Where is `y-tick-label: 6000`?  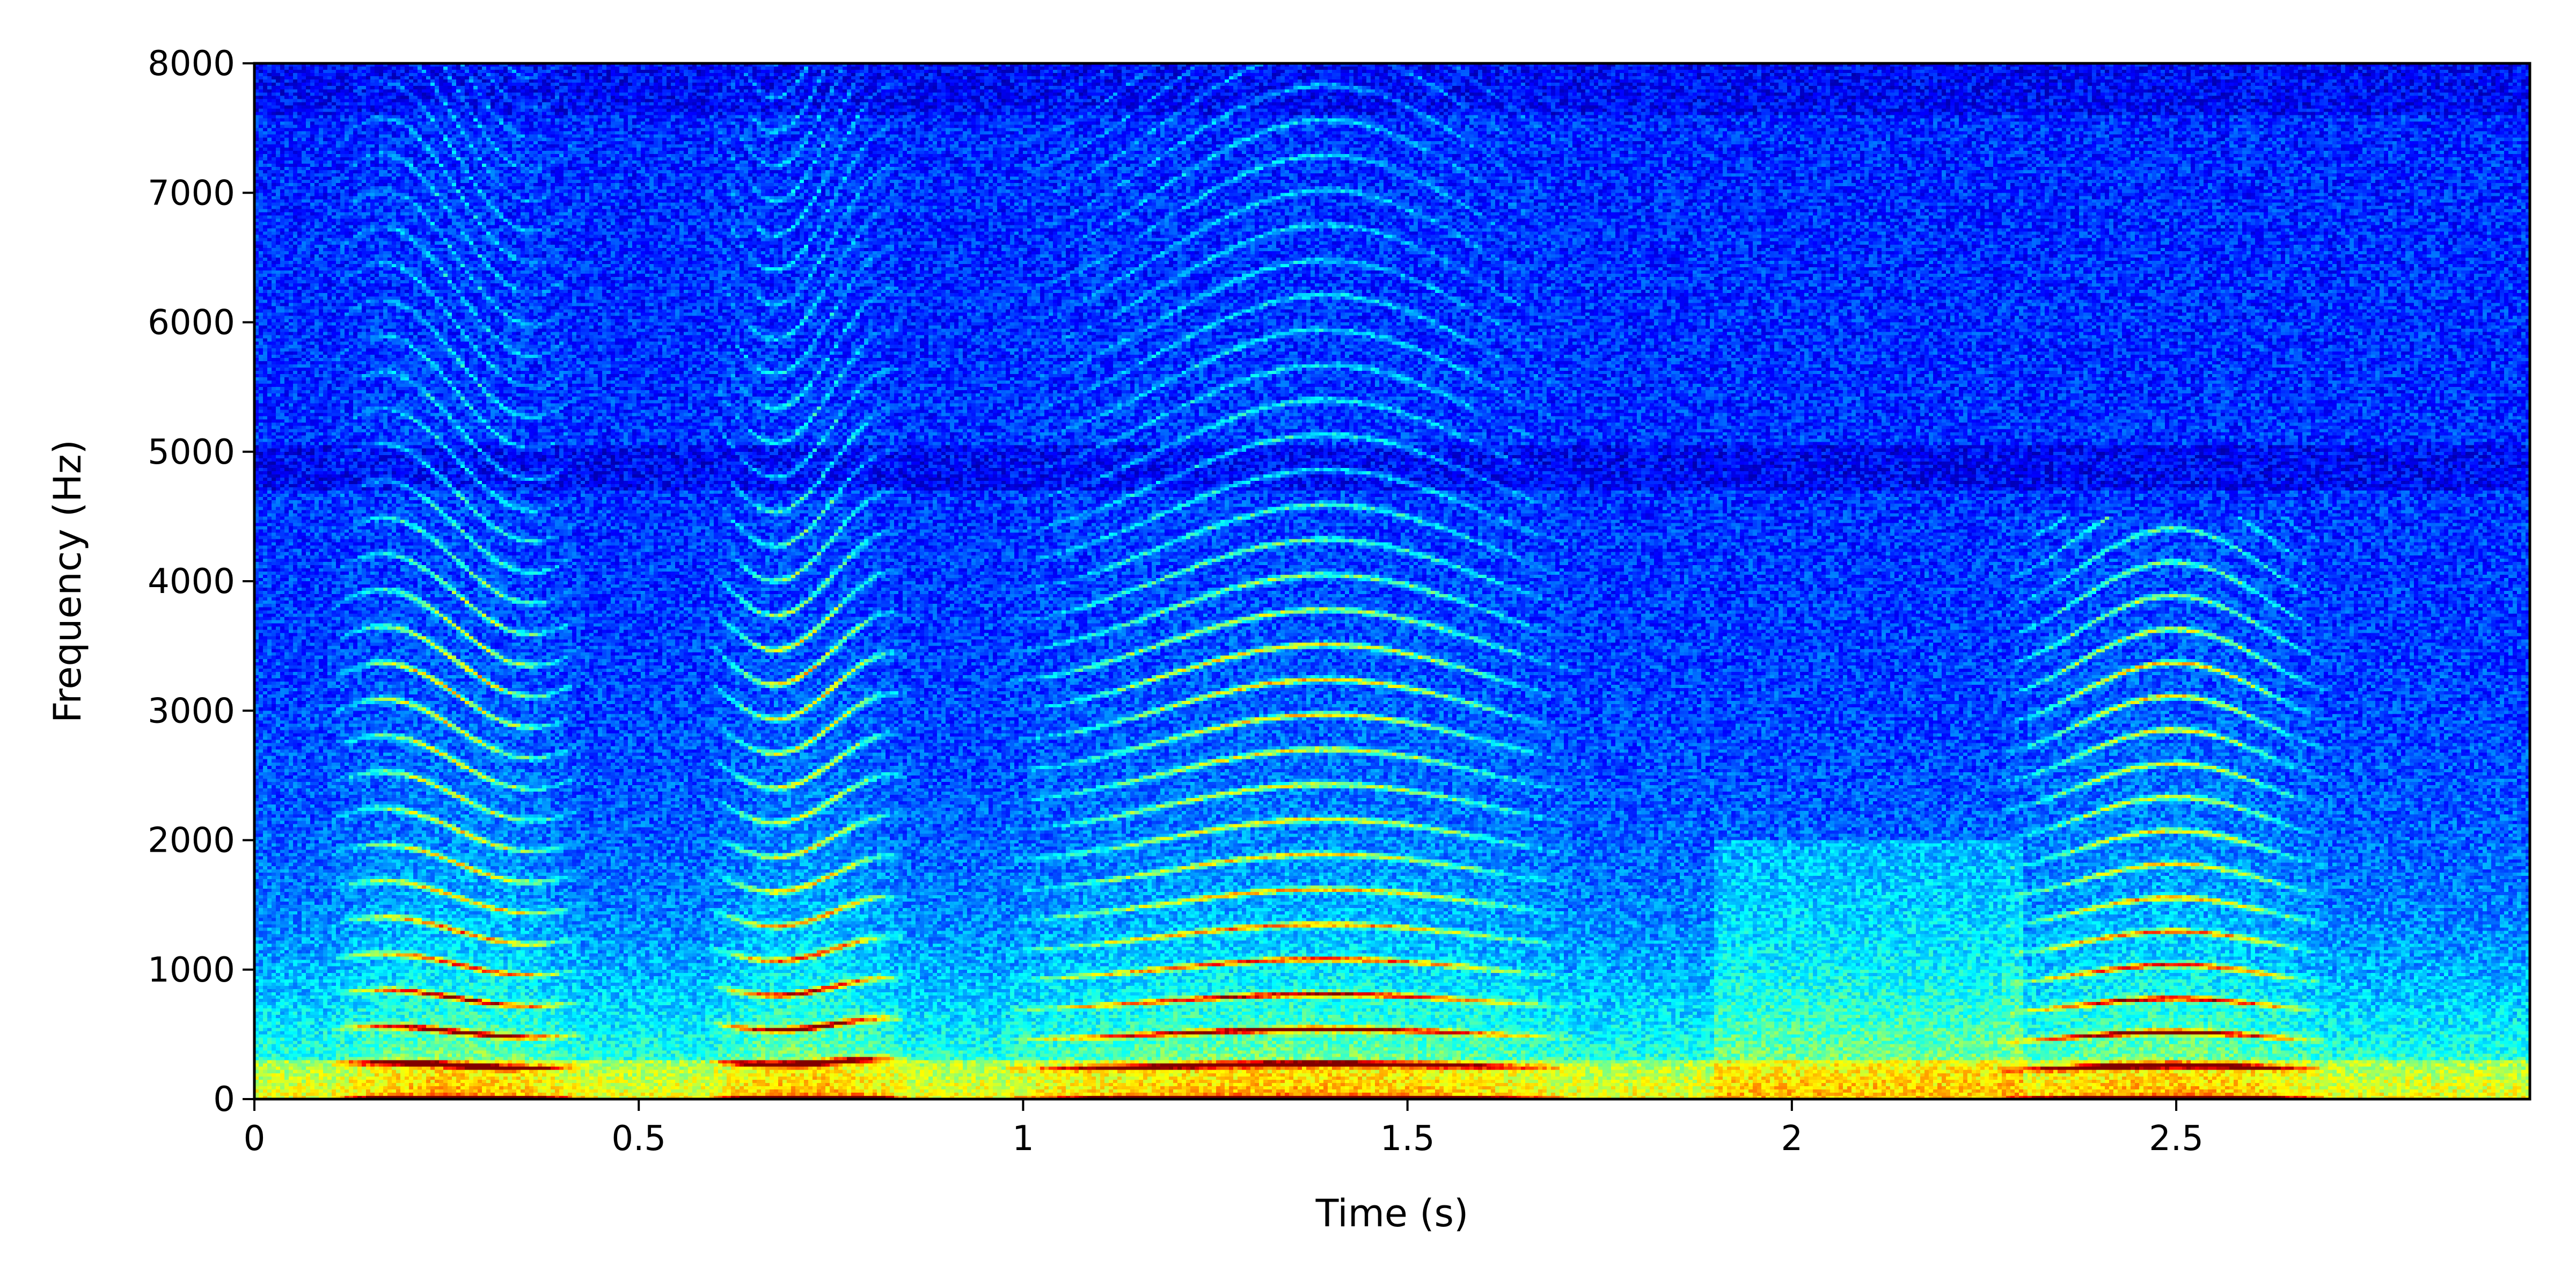 y-tick-label: 6000 is located at coordinates (191, 323).